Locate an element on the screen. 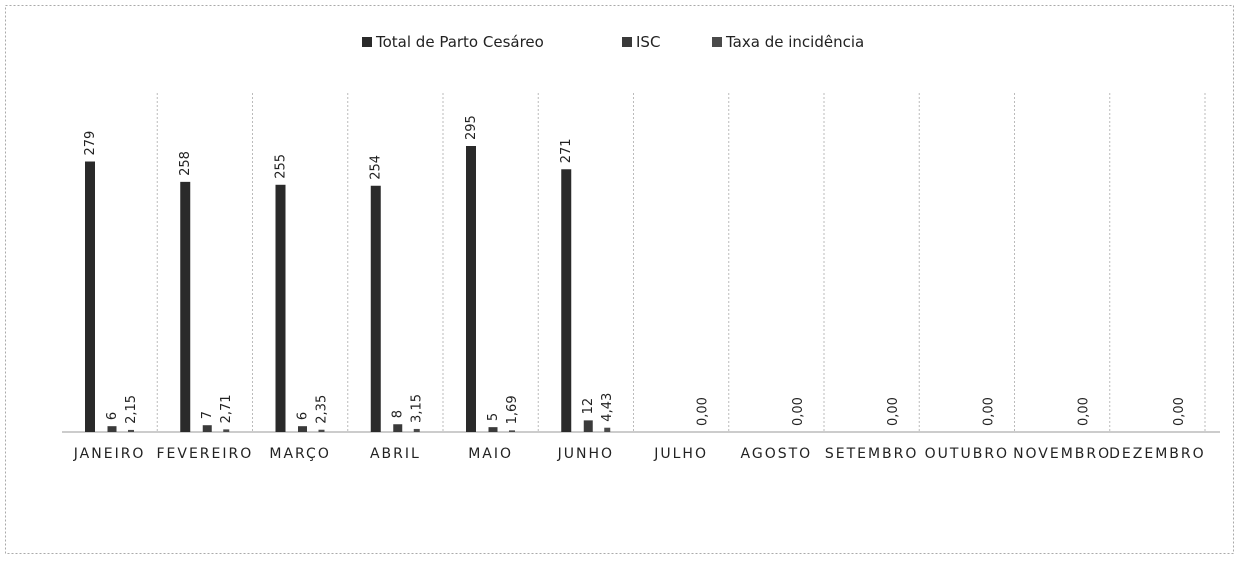  legend-label: Taxa de incidência is located at coordinates (794, 42).